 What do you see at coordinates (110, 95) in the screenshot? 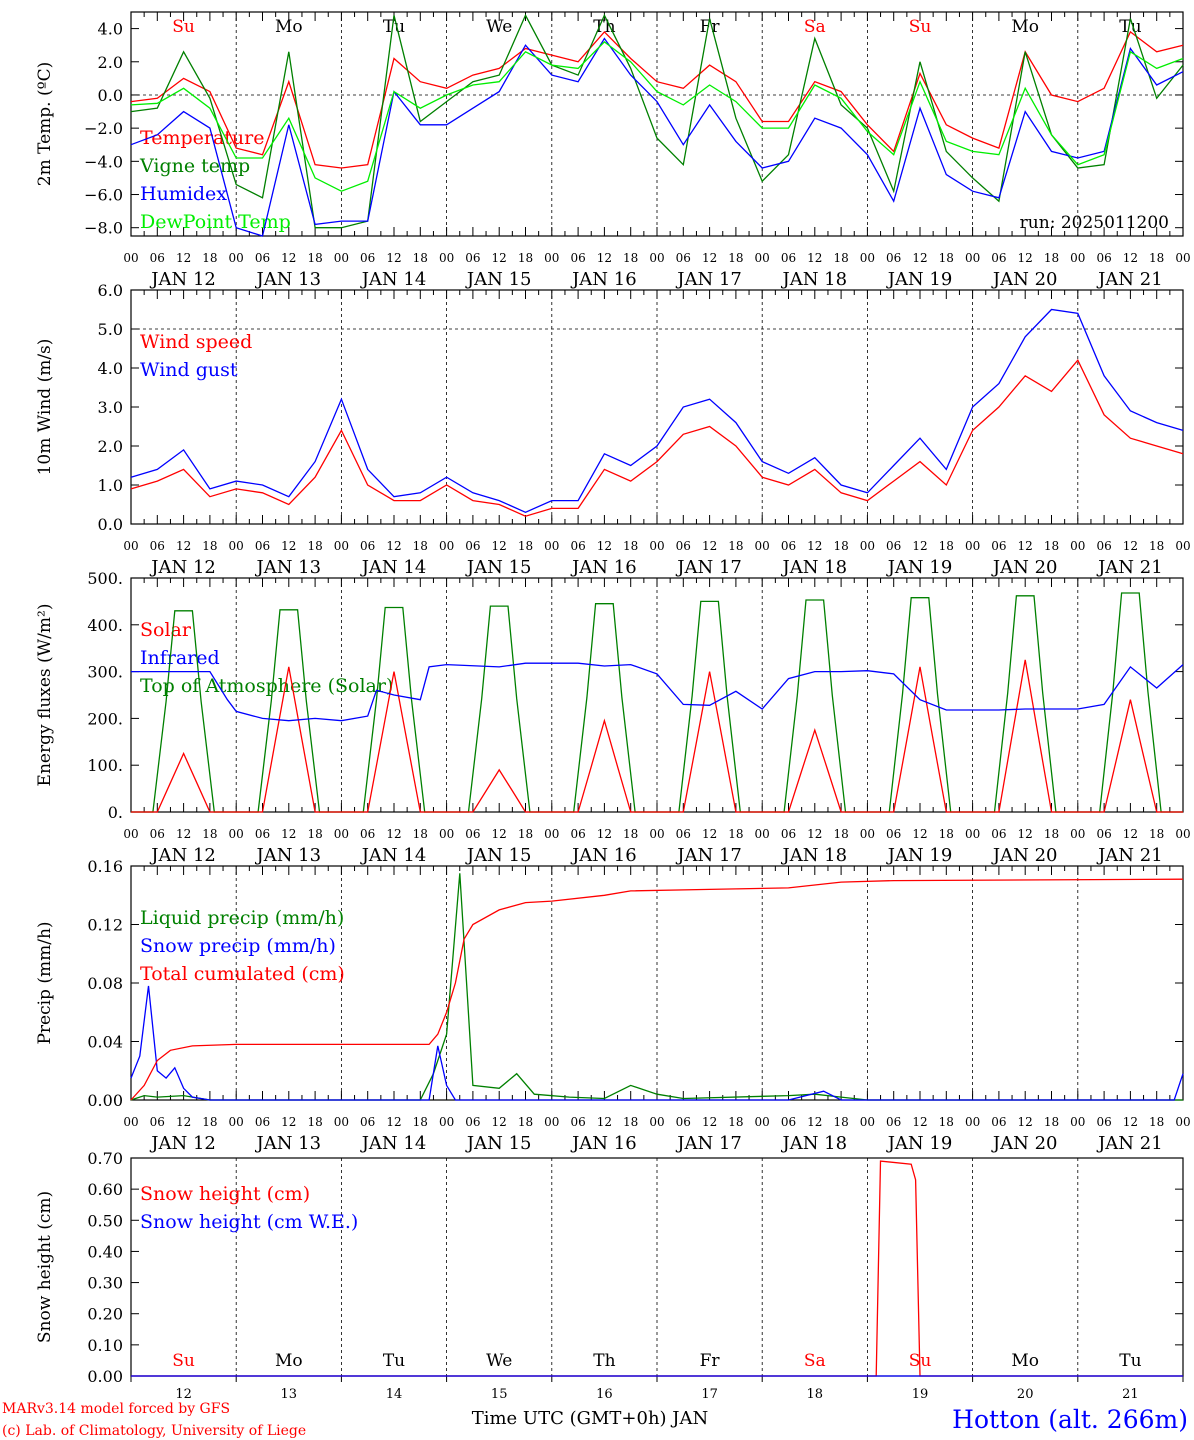
I see `y-tick-label: 0.0` at bounding box center [110, 95].